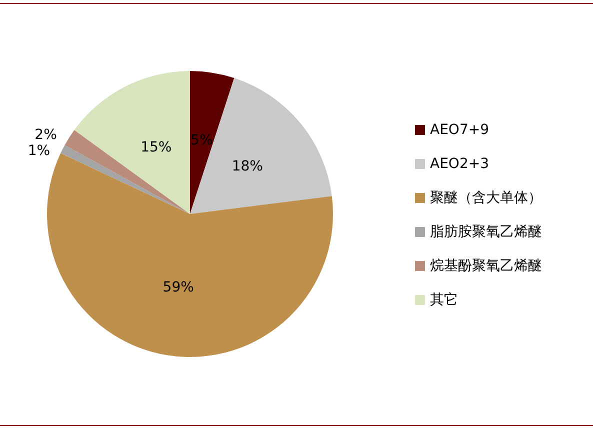 Image resolution: width=593 pixels, height=430 pixels. What do you see at coordinates (39, 151) in the screenshot?
I see `data-label: 1%` at bounding box center [39, 151].